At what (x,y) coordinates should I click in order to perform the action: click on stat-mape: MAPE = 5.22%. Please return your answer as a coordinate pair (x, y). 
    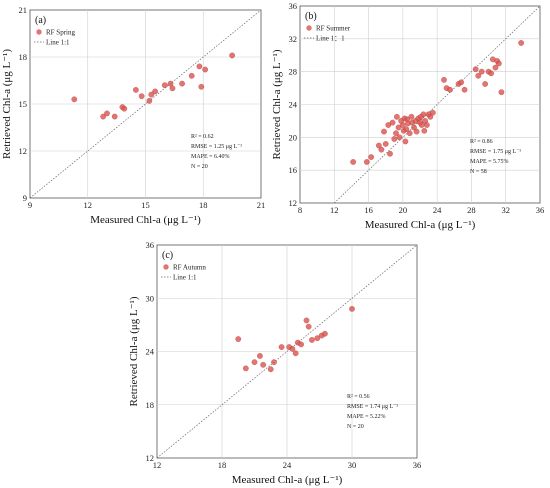
    Looking at the image, I should click on (366, 417).